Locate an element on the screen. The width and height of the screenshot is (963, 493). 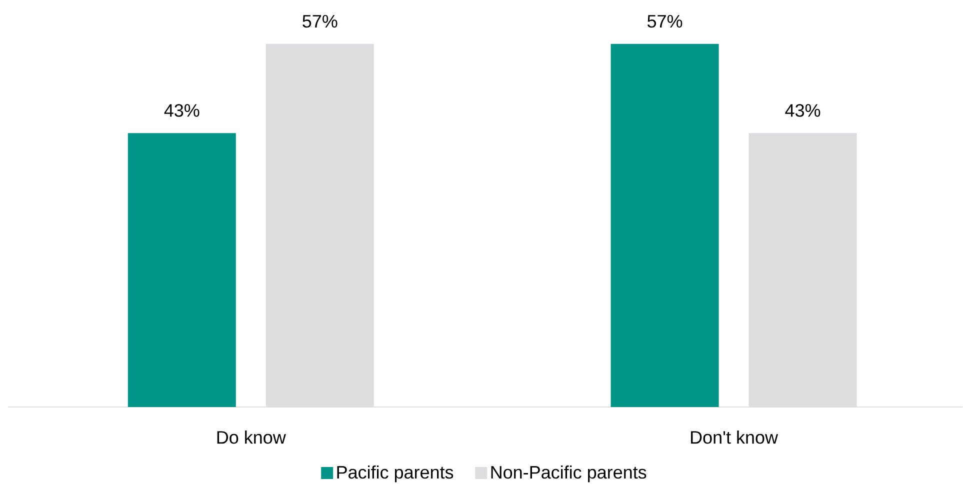
legend-label: Non-Pacific parents is located at coordinates (568, 473).